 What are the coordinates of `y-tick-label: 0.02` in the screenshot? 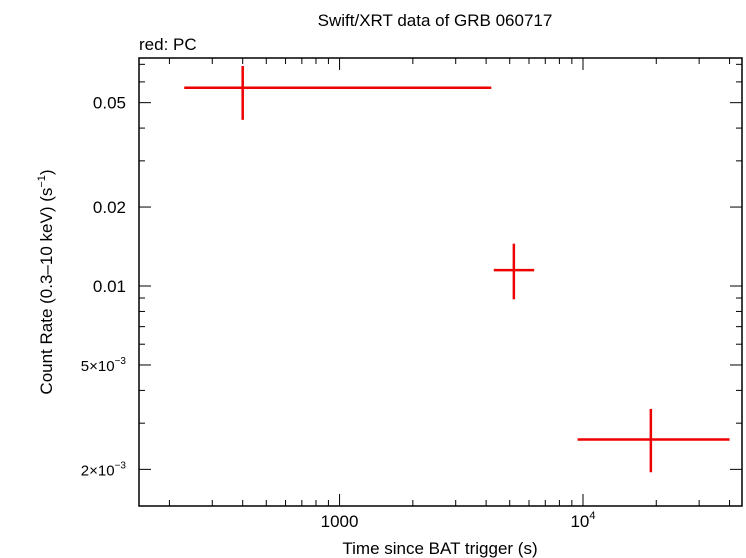 It's located at (109, 207).